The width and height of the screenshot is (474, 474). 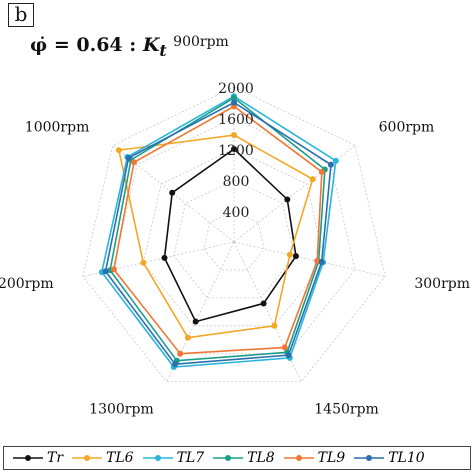 I want to click on axis-label-1000rpm: 1000rpm, so click(x=57, y=128).